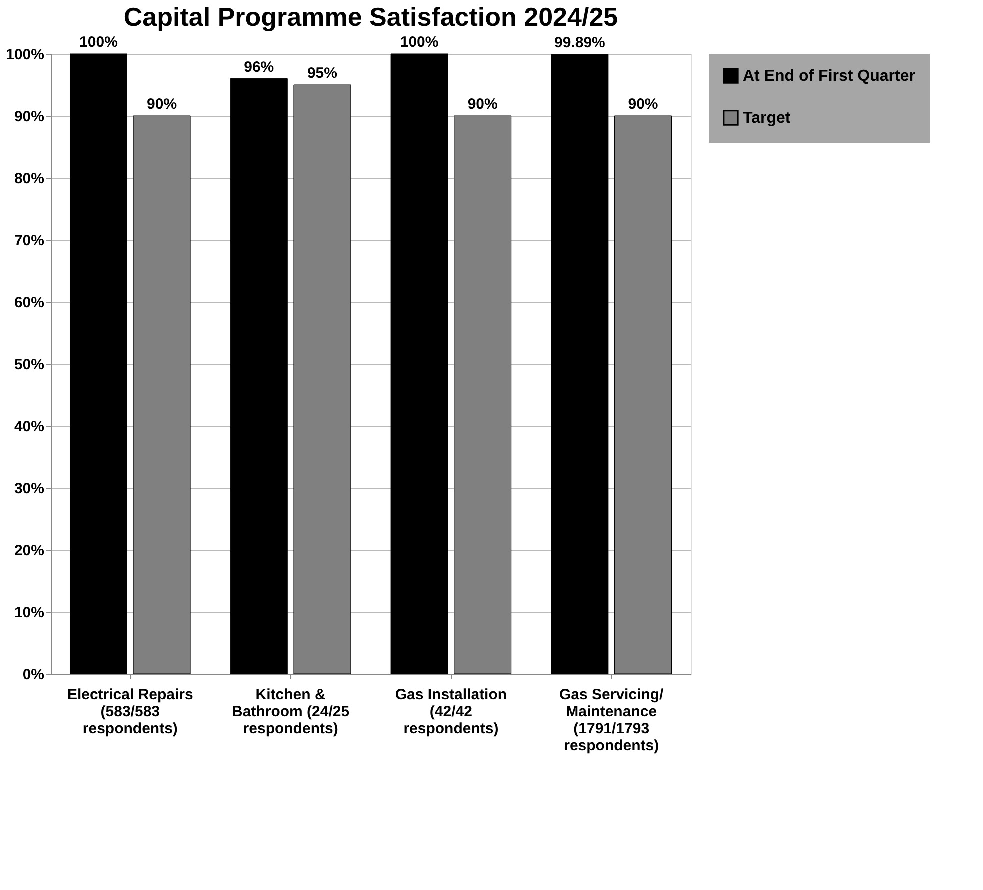 This screenshot has width=983, height=890. What do you see at coordinates (767, 118) in the screenshot?
I see `legend-label: Target` at bounding box center [767, 118].